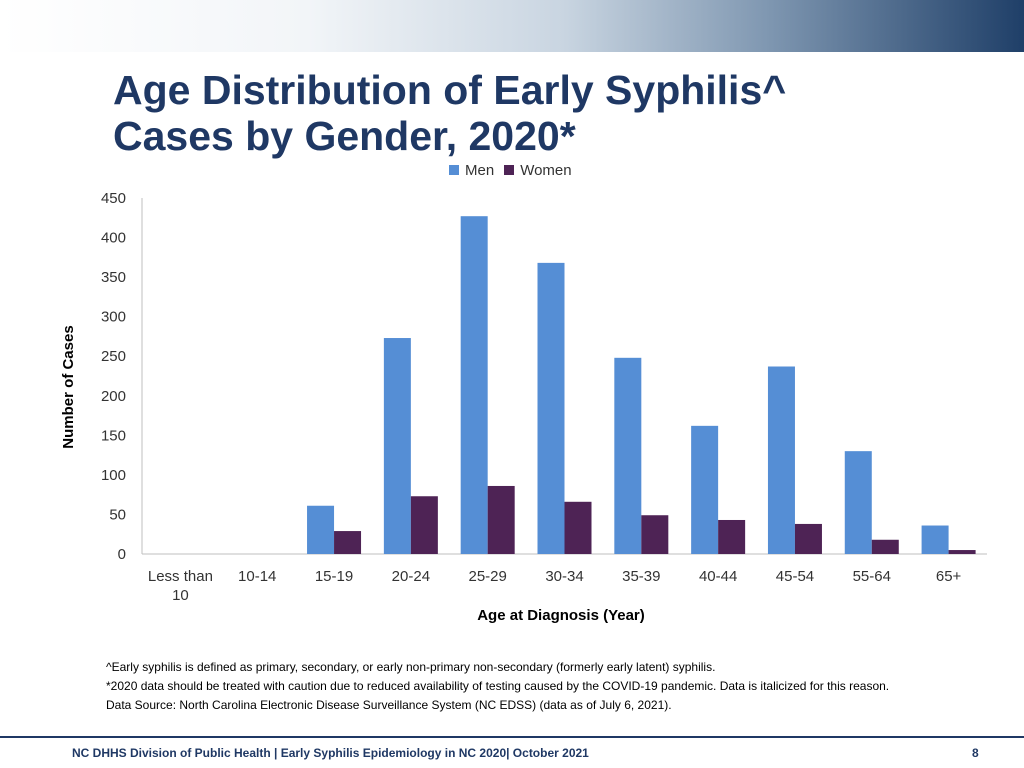 The width and height of the screenshot is (1024, 768). I want to click on x-tick-label: 45-54, so click(795, 576).